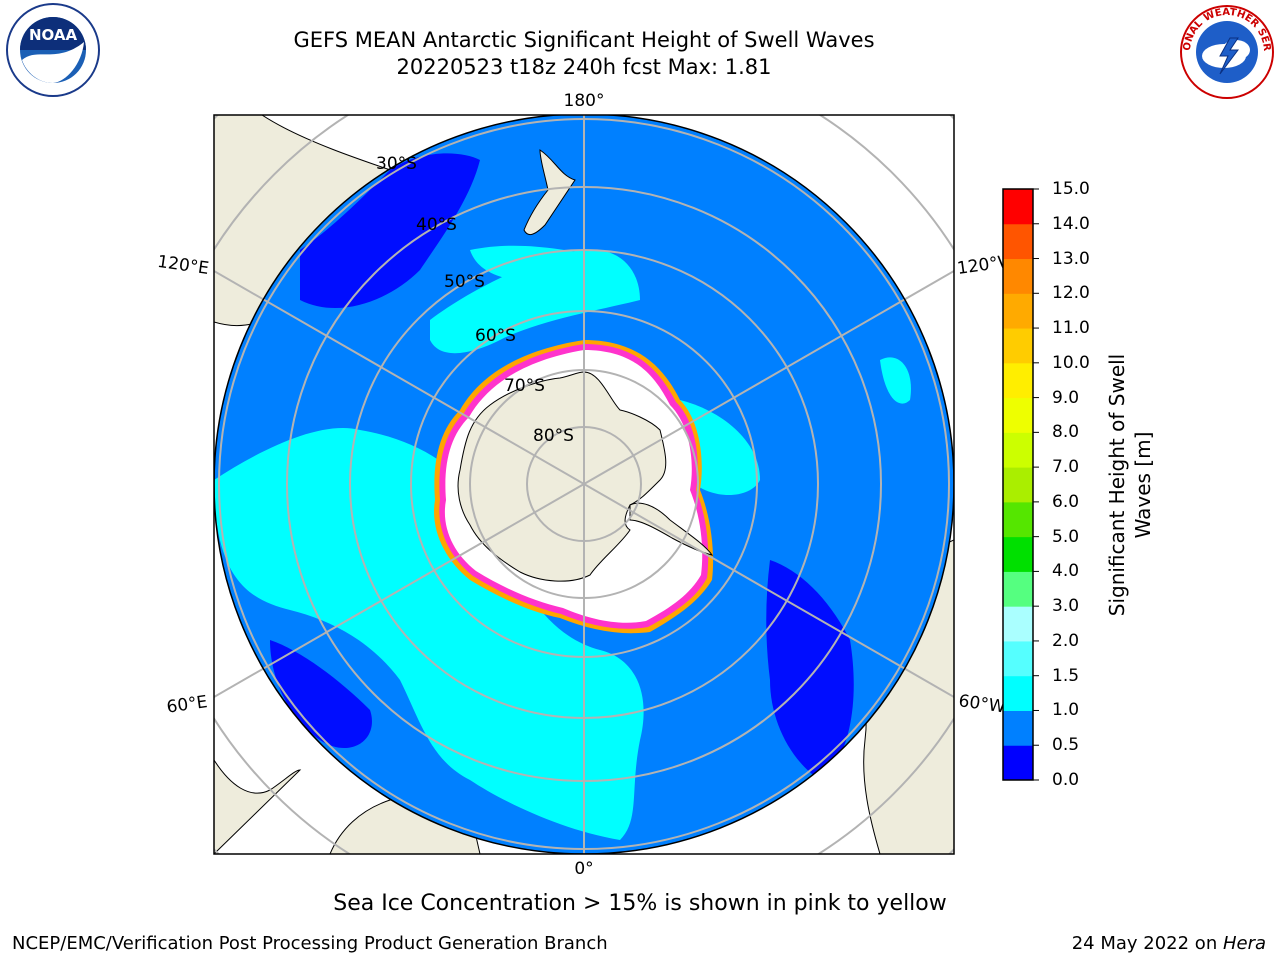 This screenshot has width=1280, height=960. Describe the element at coordinates (671, 529) in the screenshot. I see `antarctic-peninsula-landmass` at that location.